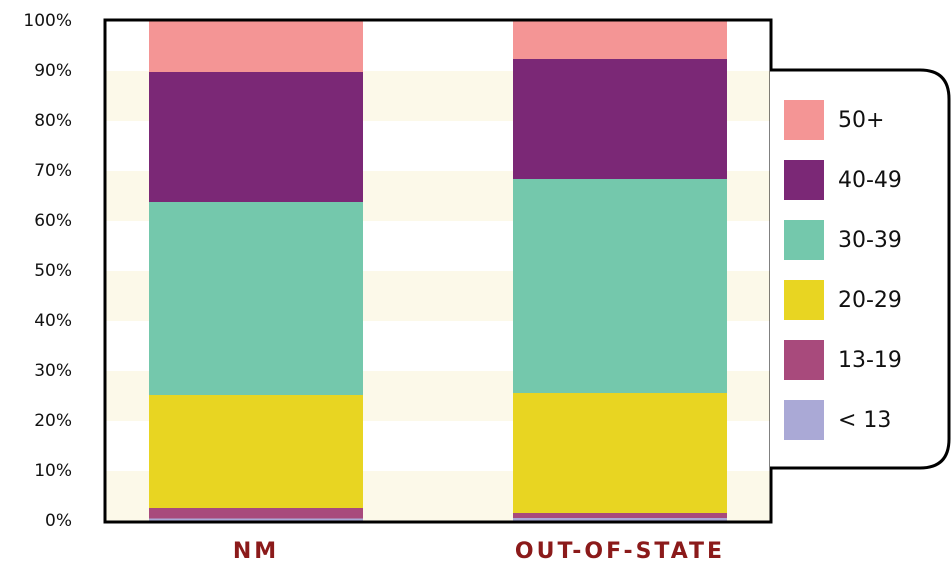 Image resolution: width=952 pixels, height=573 pixels. Describe the element at coordinates (870, 240) in the screenshot. I see `legend-label: 30-39` at that location.